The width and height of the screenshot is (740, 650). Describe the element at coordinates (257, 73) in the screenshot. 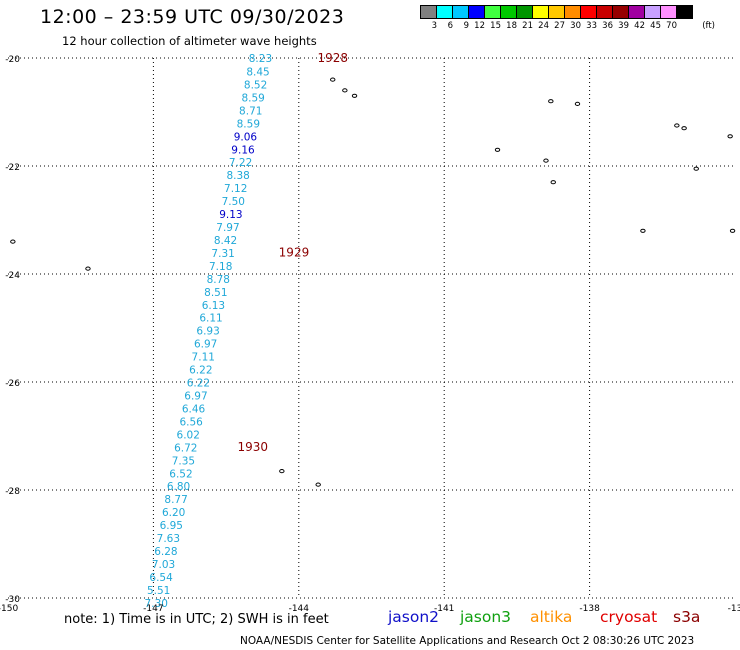

I see `swh-value-label: 8.45` at that location.